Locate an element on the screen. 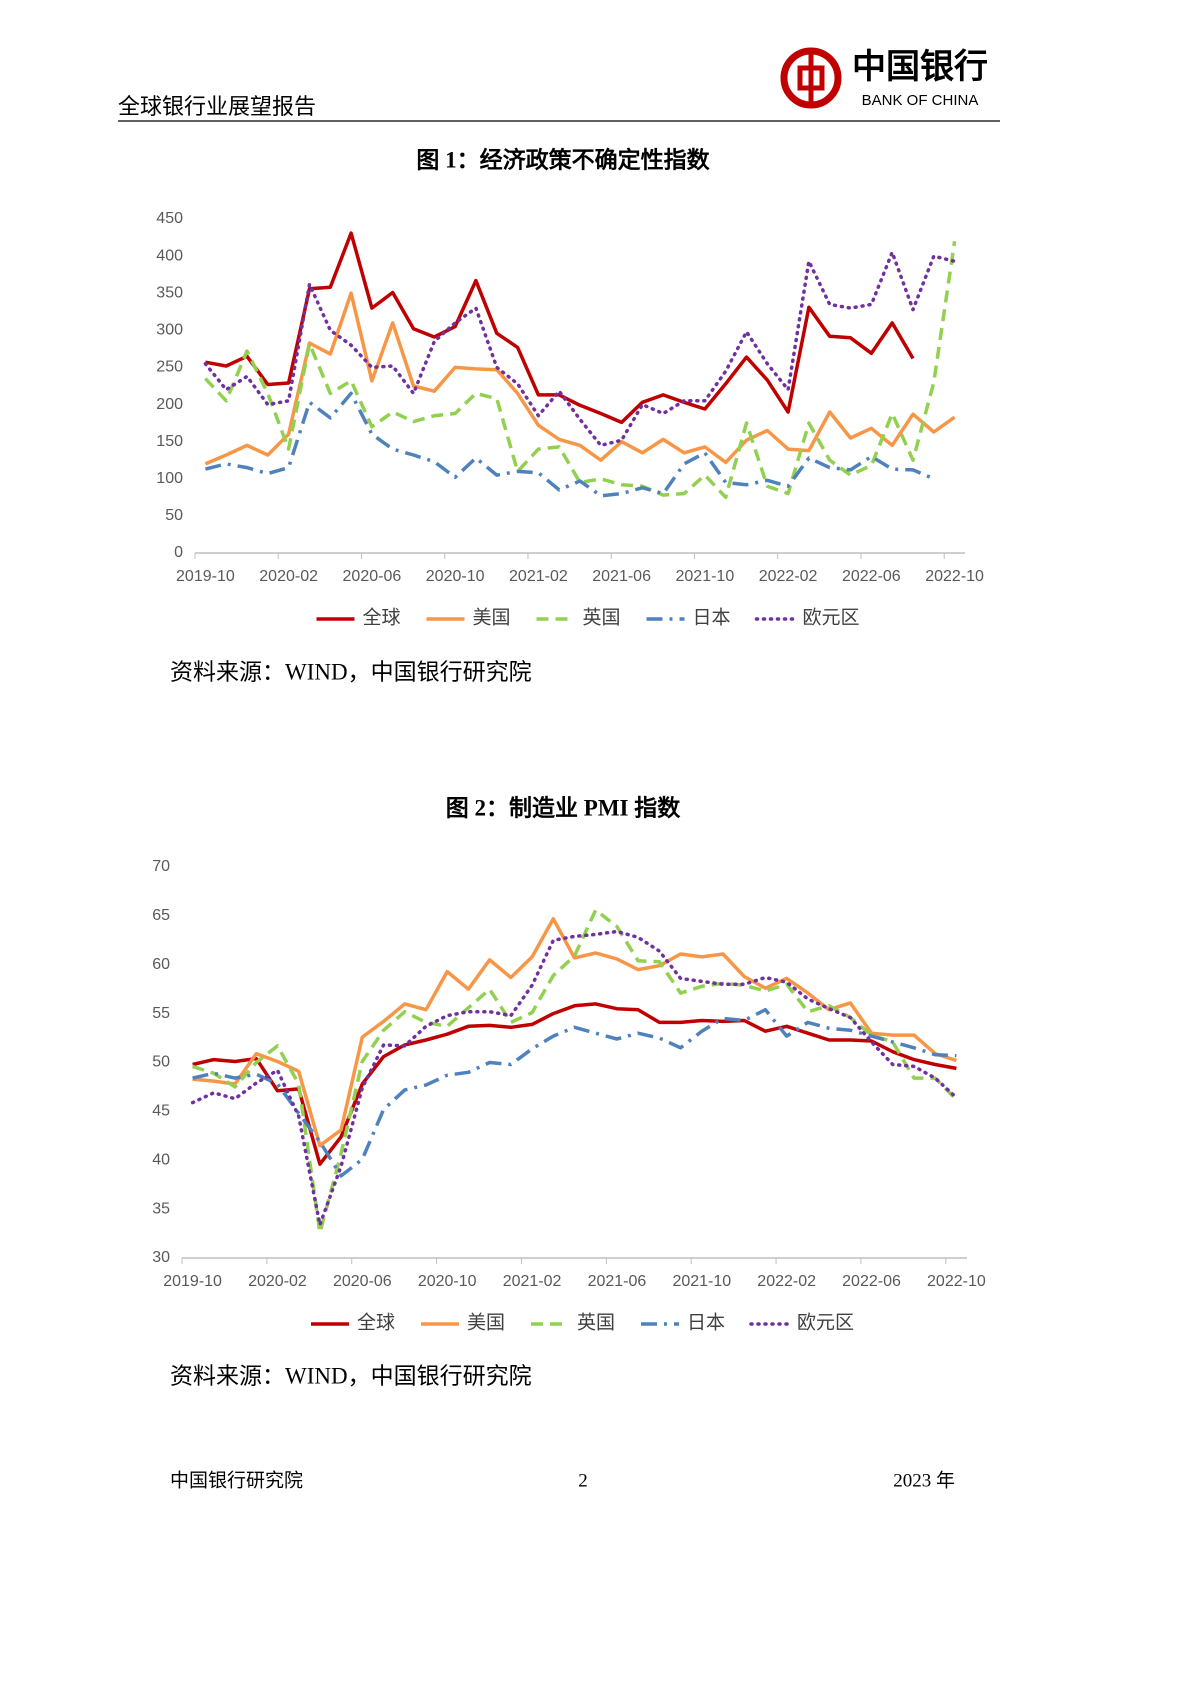 The width and height of the screenshot is (1190, 1683). page-number: 2 is located at coordinates (583, 1480).